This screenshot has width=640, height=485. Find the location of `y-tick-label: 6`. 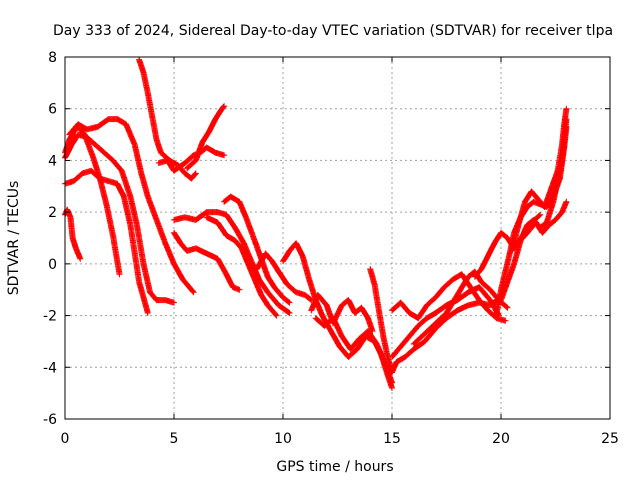

y-tick-label: 6 is located at coordinates (52, 110).